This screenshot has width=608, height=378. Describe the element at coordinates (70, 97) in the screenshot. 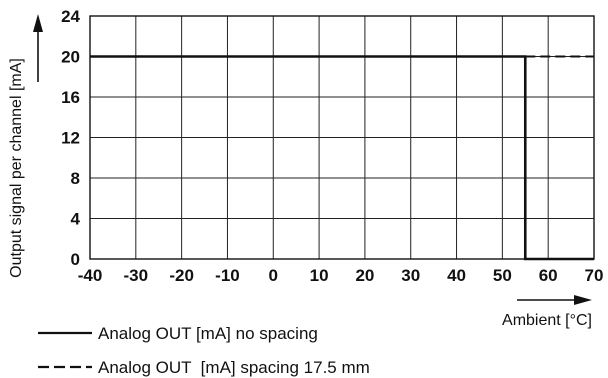

I see `y-tick-label: 16` at that location.